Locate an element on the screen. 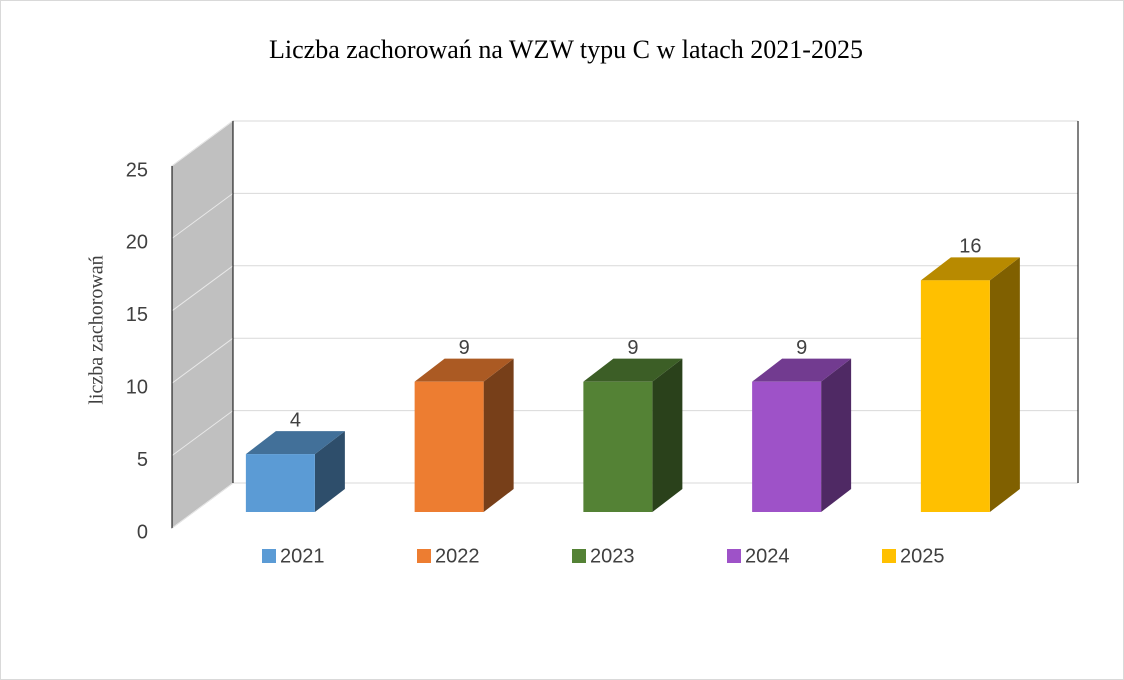  side-wall is located at coordinates (202, 324).